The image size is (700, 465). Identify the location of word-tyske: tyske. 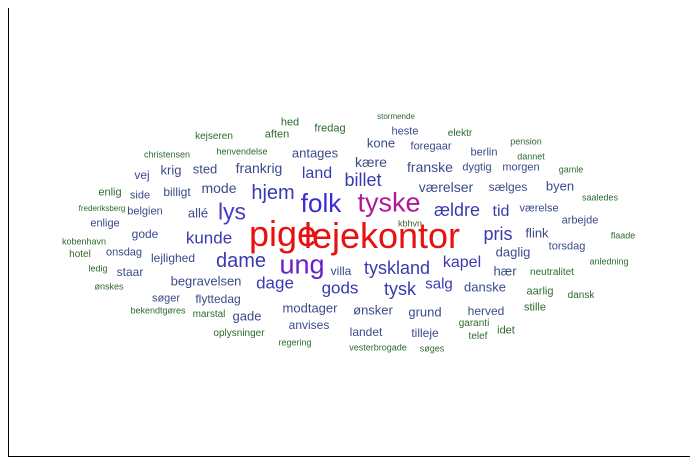
(389, 202).